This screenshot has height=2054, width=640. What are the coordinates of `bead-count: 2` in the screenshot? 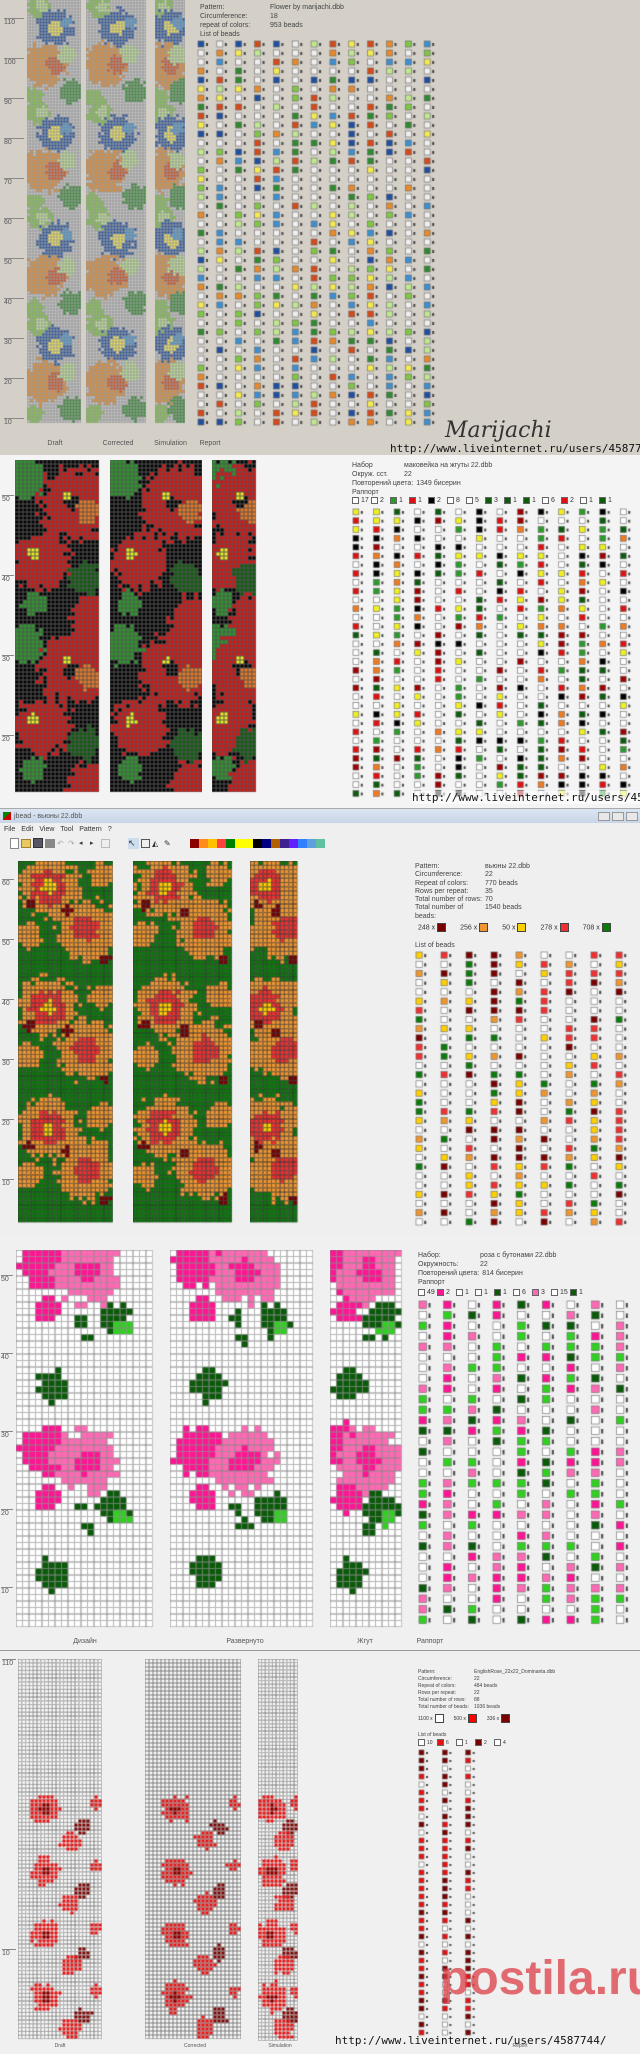 It's located at (485, 1742).